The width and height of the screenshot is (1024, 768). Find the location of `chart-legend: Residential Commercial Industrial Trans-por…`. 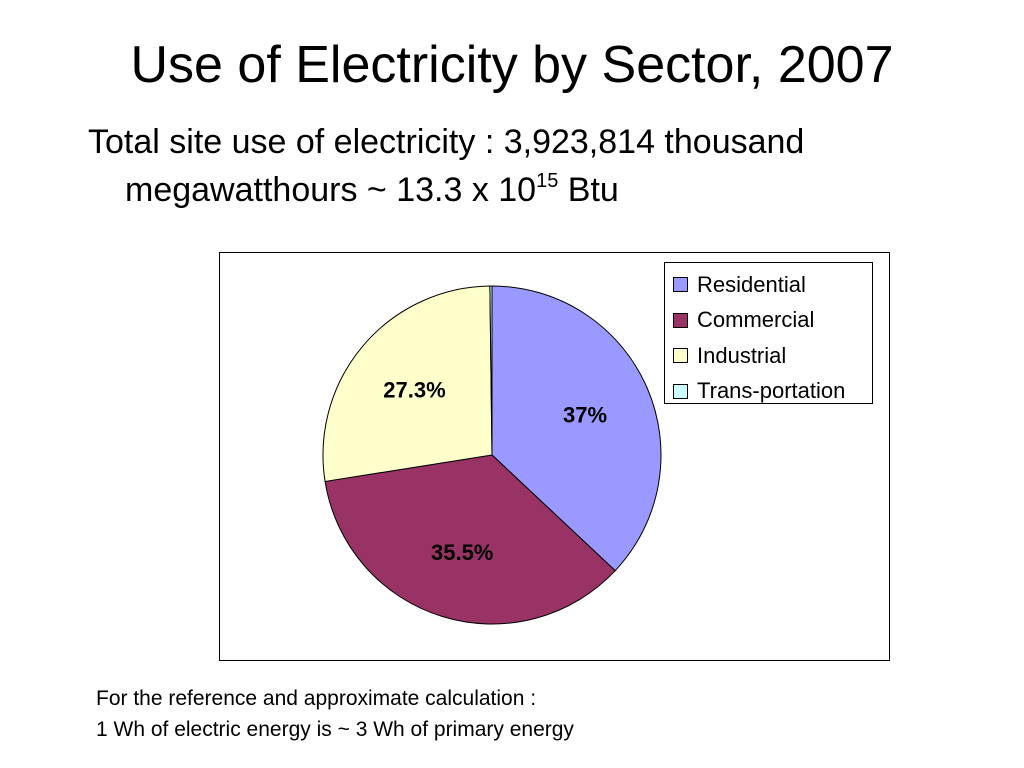

chart-legend: Residential Commercial Industrial Trans-por… is located at coordinates (768, 333).